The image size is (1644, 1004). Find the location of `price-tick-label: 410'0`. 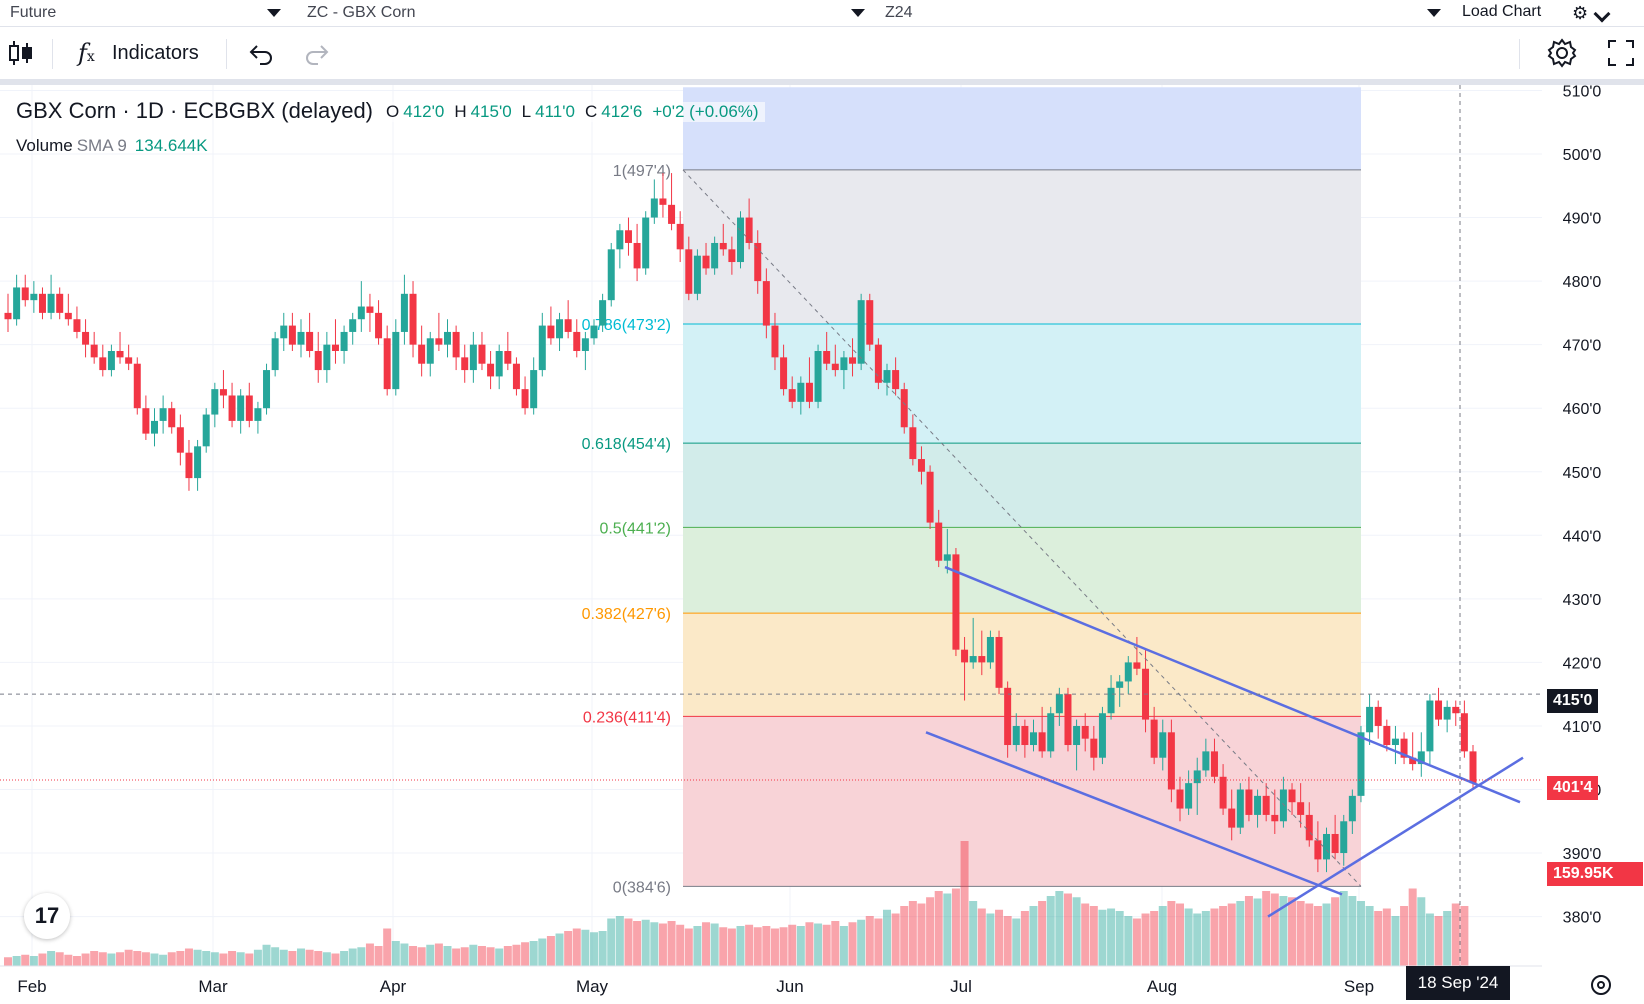

price-tick-label: 410'0 is located at coordinates (1582, 727).